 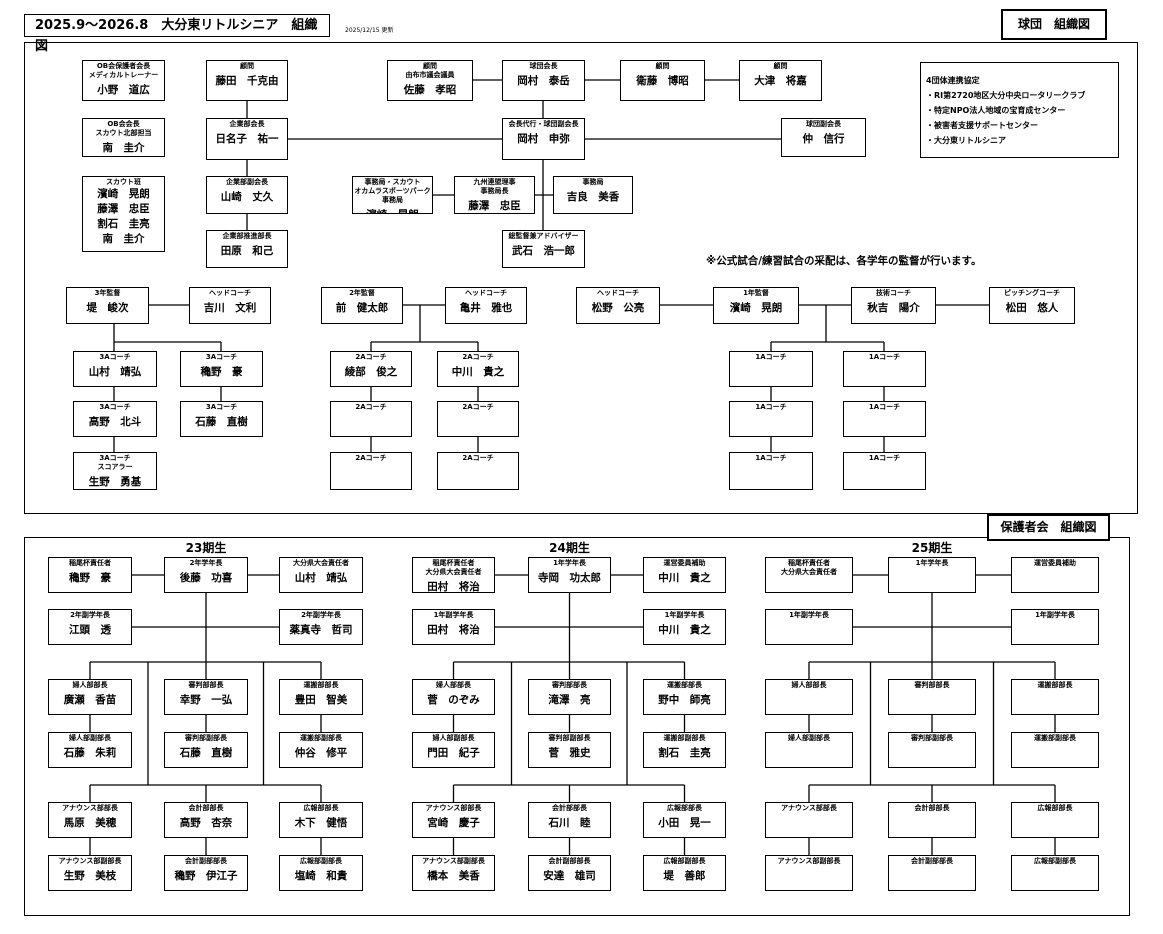 I want to click on position-title: 1年学年長, so click(x=932, y=563).